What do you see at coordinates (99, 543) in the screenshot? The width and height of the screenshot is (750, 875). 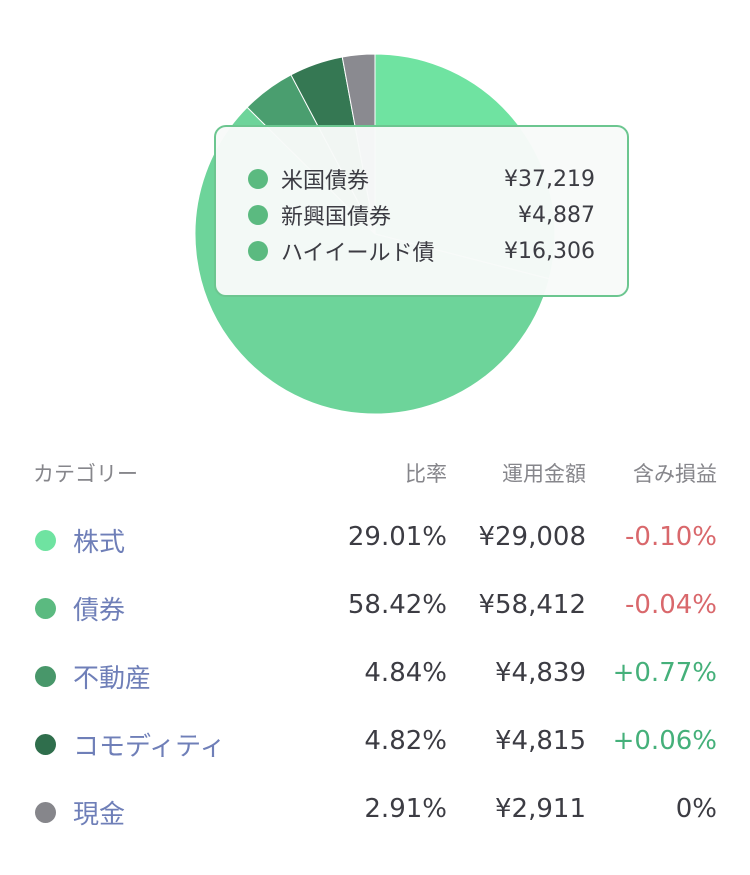 I see `category-name-link: 株式` at bounding box center [99, 543].